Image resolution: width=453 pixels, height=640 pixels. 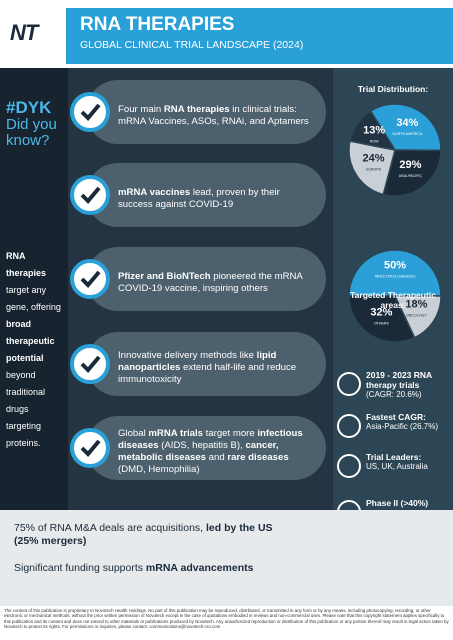 I want to click on slice-label: ASIA-PACIFIC, so click(x=411, y=176).